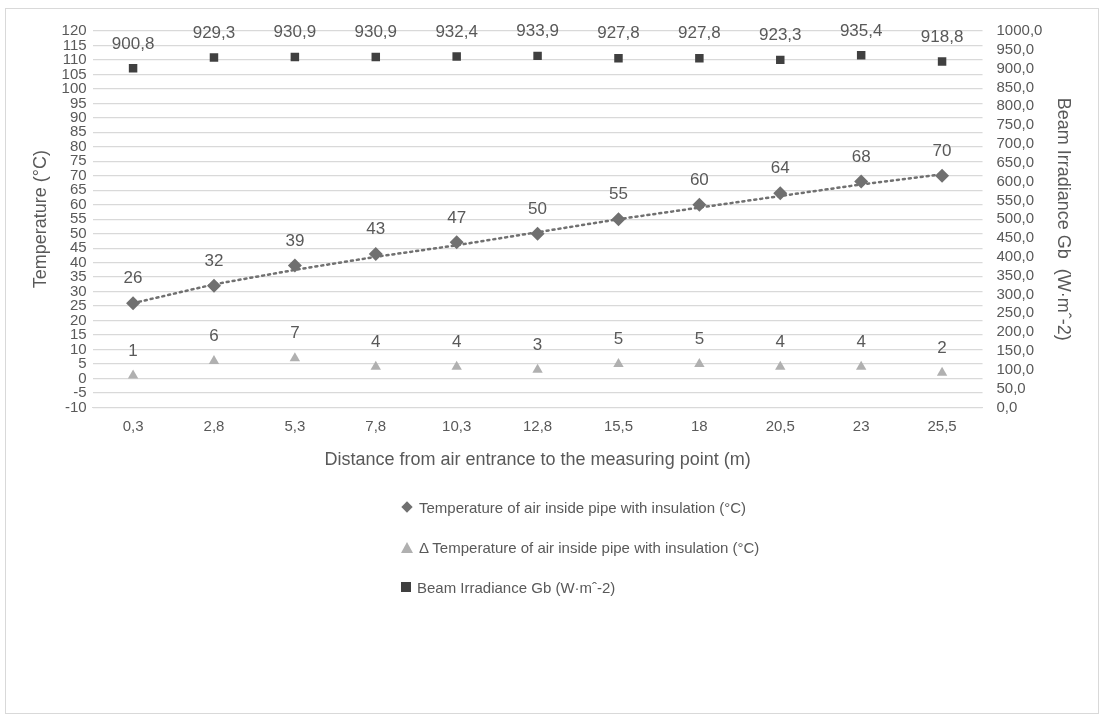 The height and width of the screenshot is (722, 1104). What do you see at coordinates (537, 31) in the screenshot?
I see `data-label: 933,9` at bounding box center [537, 31].